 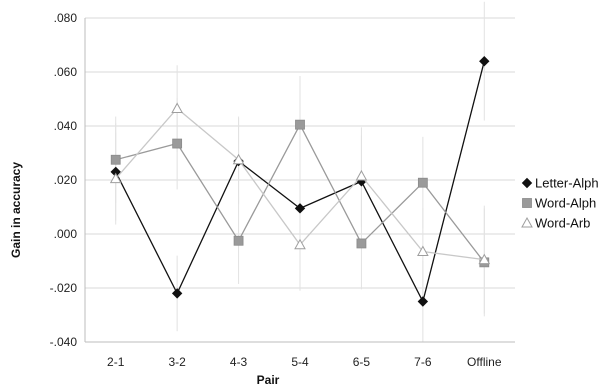 What do you see at coordinates (66, 18) in the screenshot?
I see `y-tick-label: .080` at bounding box center [66, 18].